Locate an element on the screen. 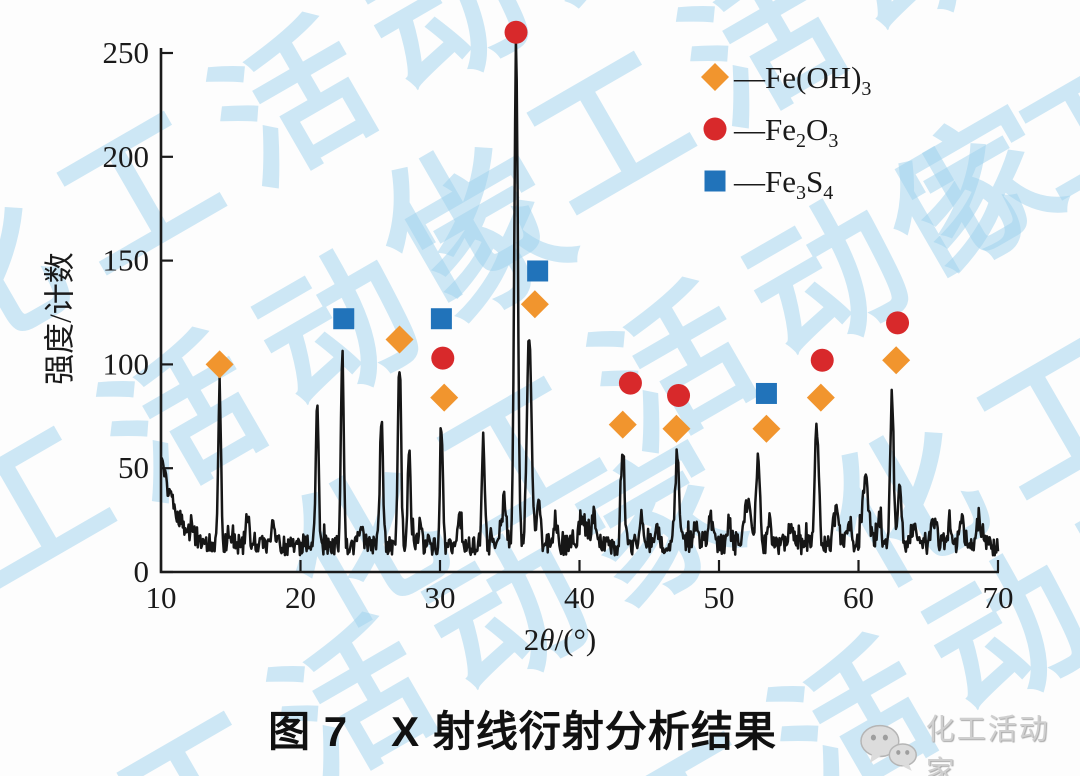 This screenshot has height=776, width=1080. y-axis-title: 强度/计数 is located at coordinates (60, 318).